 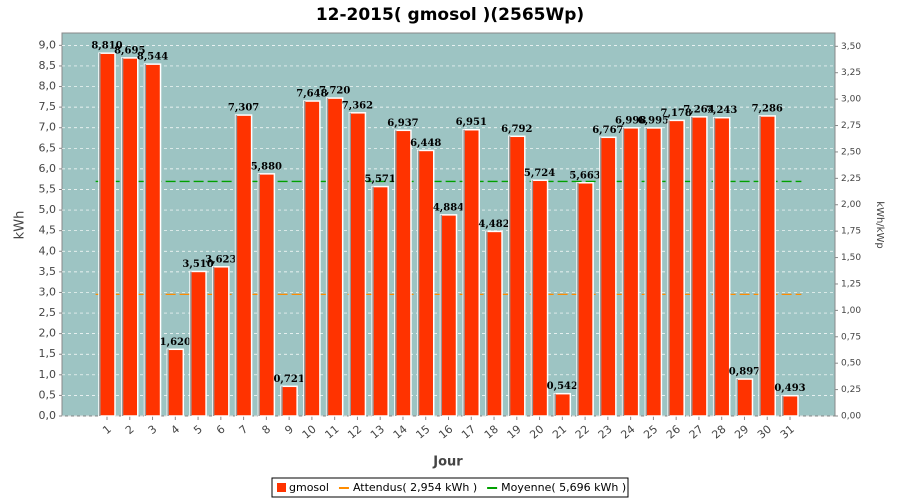 What do you see at coordinates (48, 168) in the screenshot?
I see `y-tick-label: 6,0` at bounding box center [48, 168].